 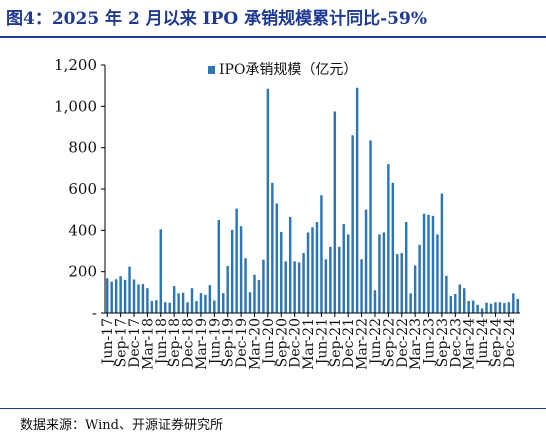 What do you see at coordinates (242, 343) in the screenshot?
I see `x-tick-label: Dec-19` at bounding box center [242, 343].